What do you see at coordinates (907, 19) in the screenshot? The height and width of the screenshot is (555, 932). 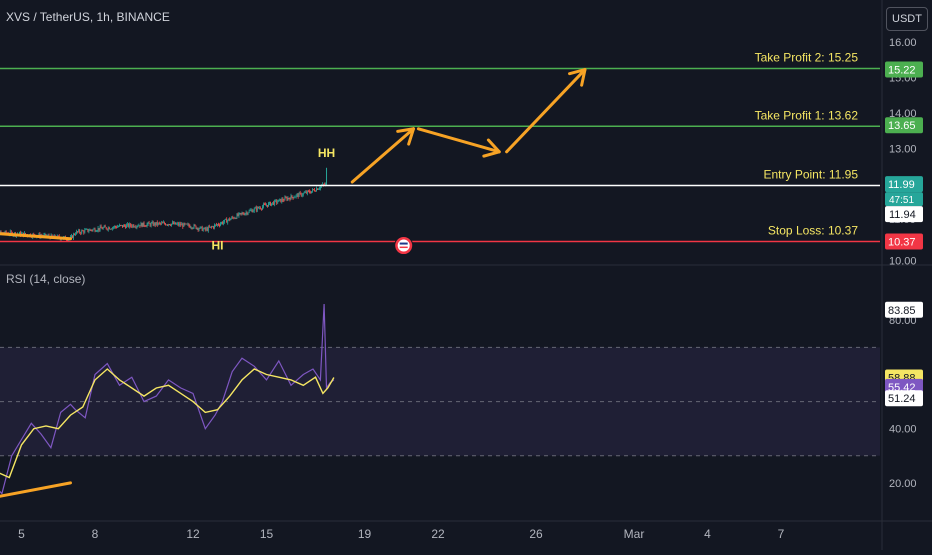 I see `currency-button: USDT` at bounding box center [907, 19].